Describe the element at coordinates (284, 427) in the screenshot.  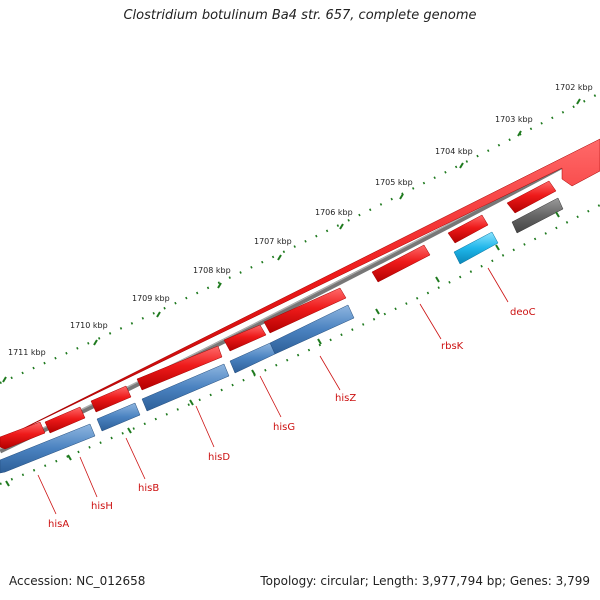
I see `gene-label-hisG: hisG` at that location.